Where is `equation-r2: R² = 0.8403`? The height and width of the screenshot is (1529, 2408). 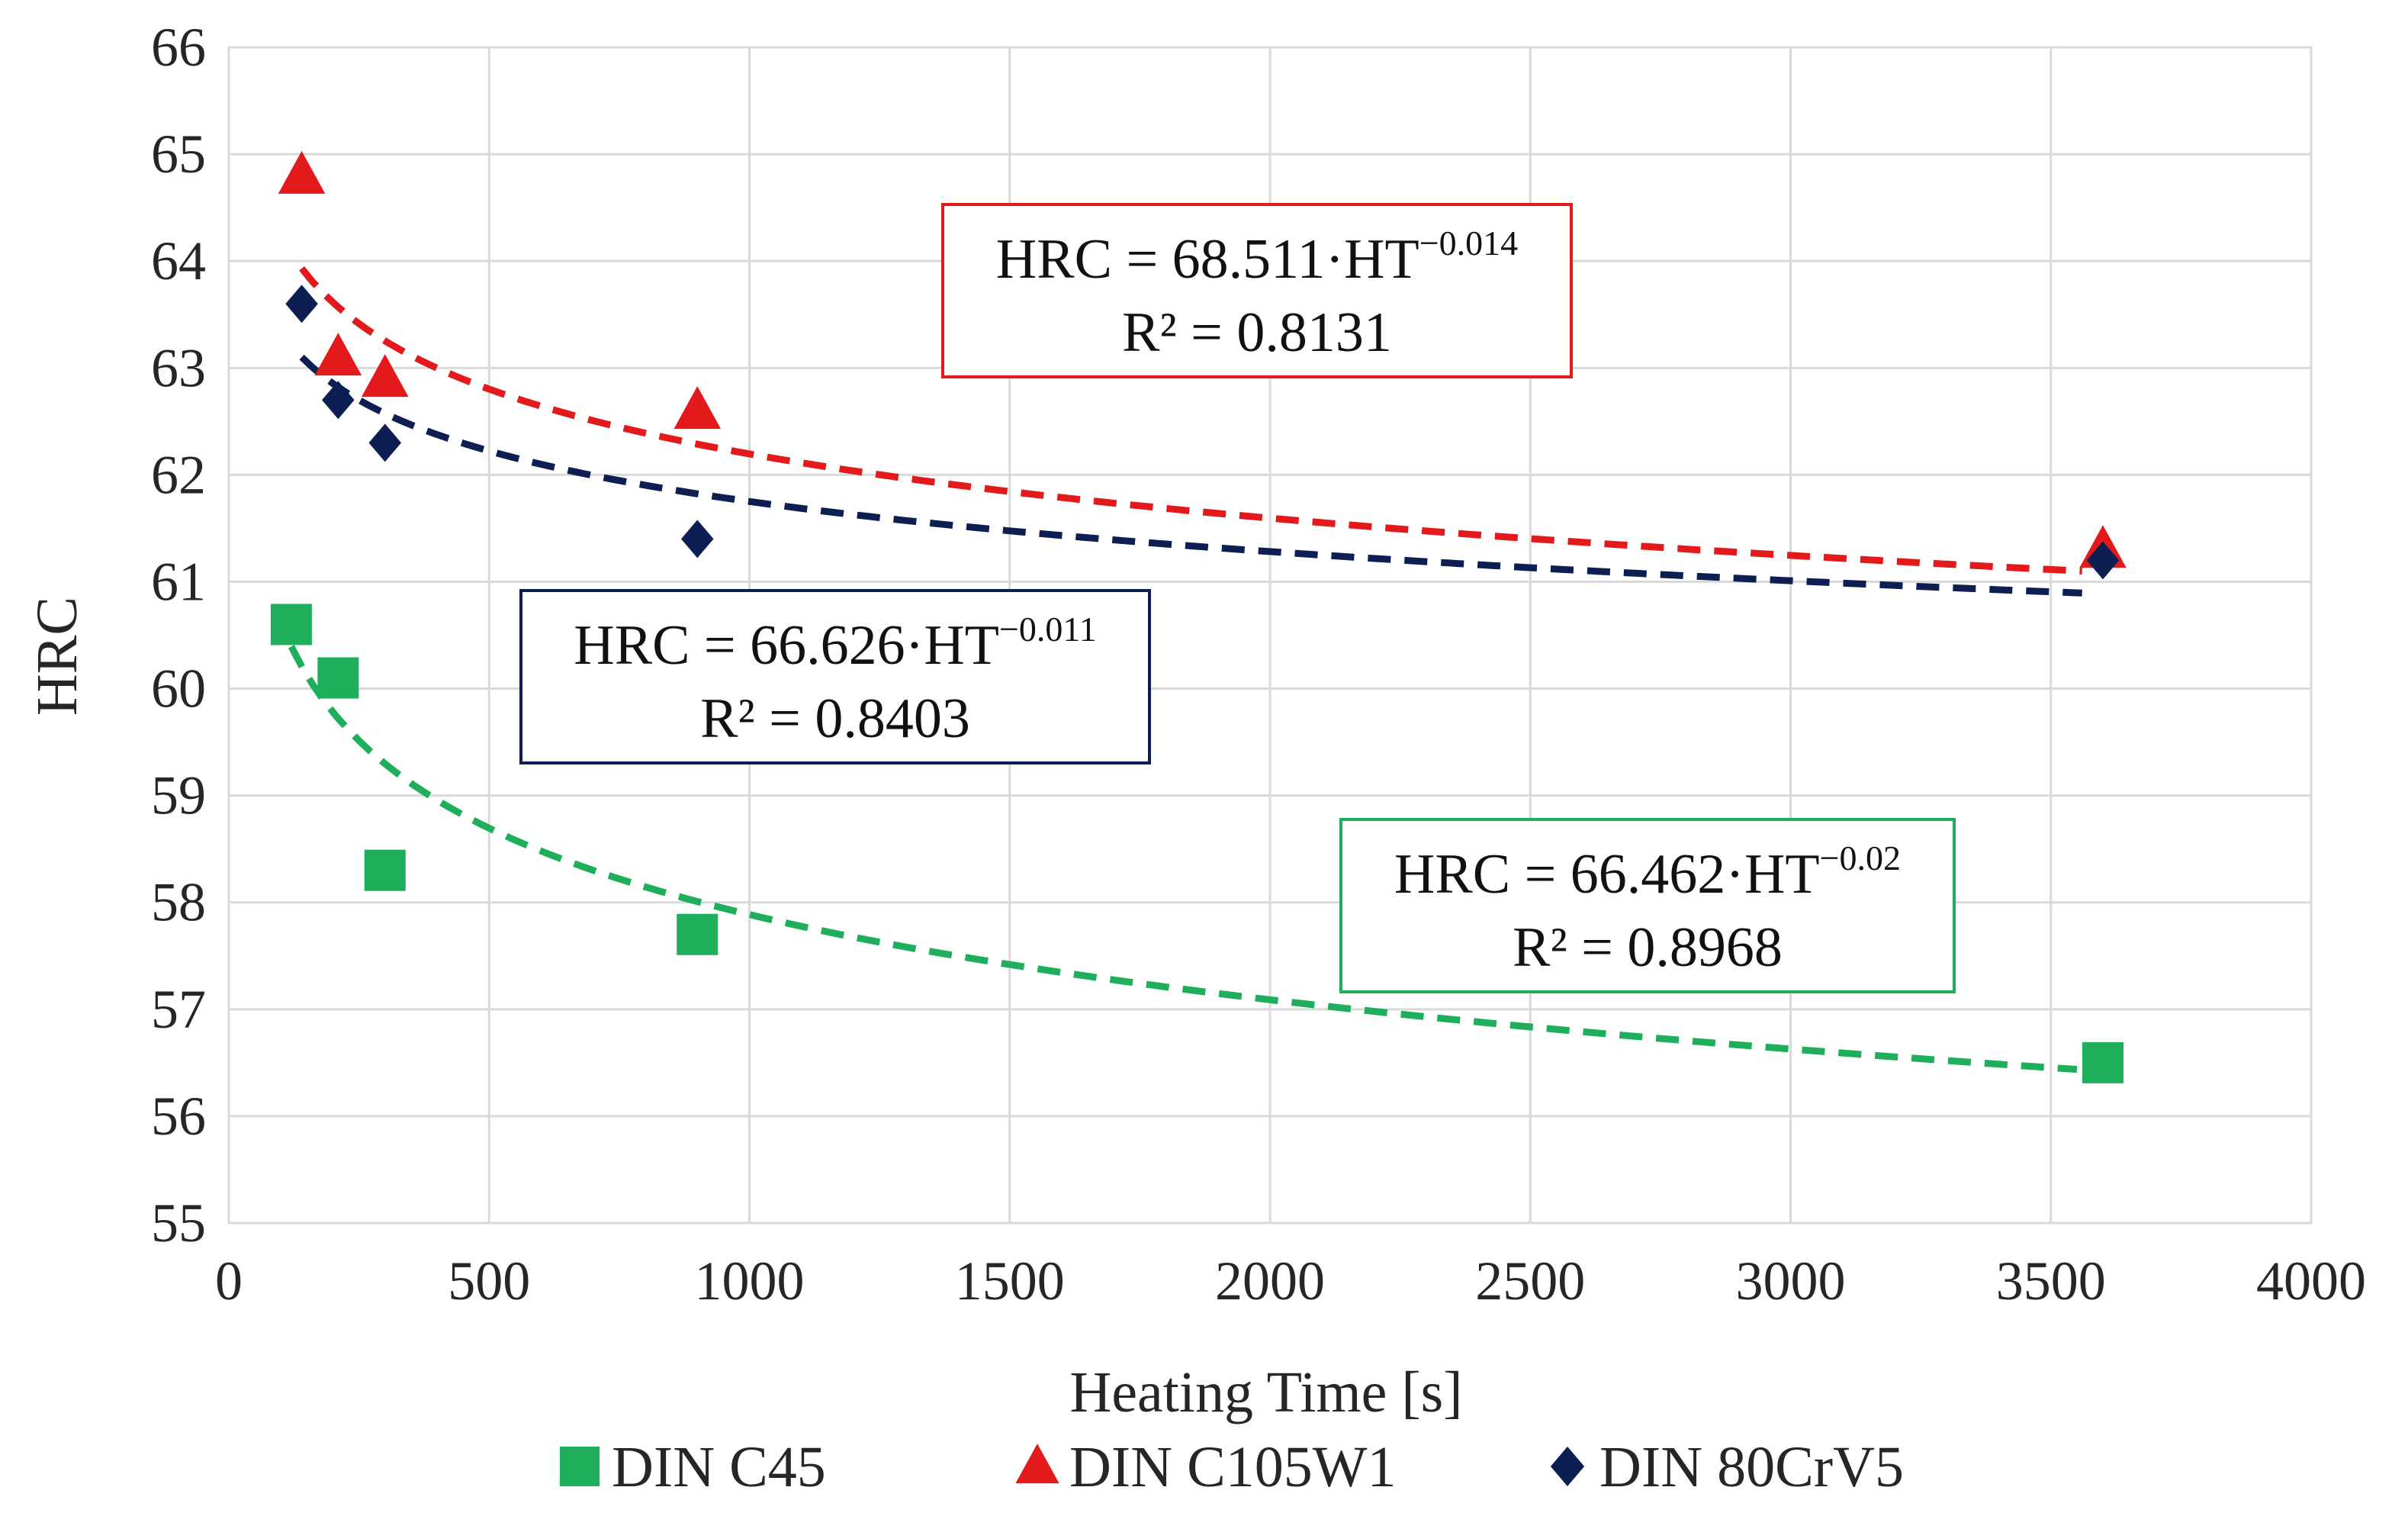 equation-r2: R² = 0.8403 is located at coordinates (835, 718).